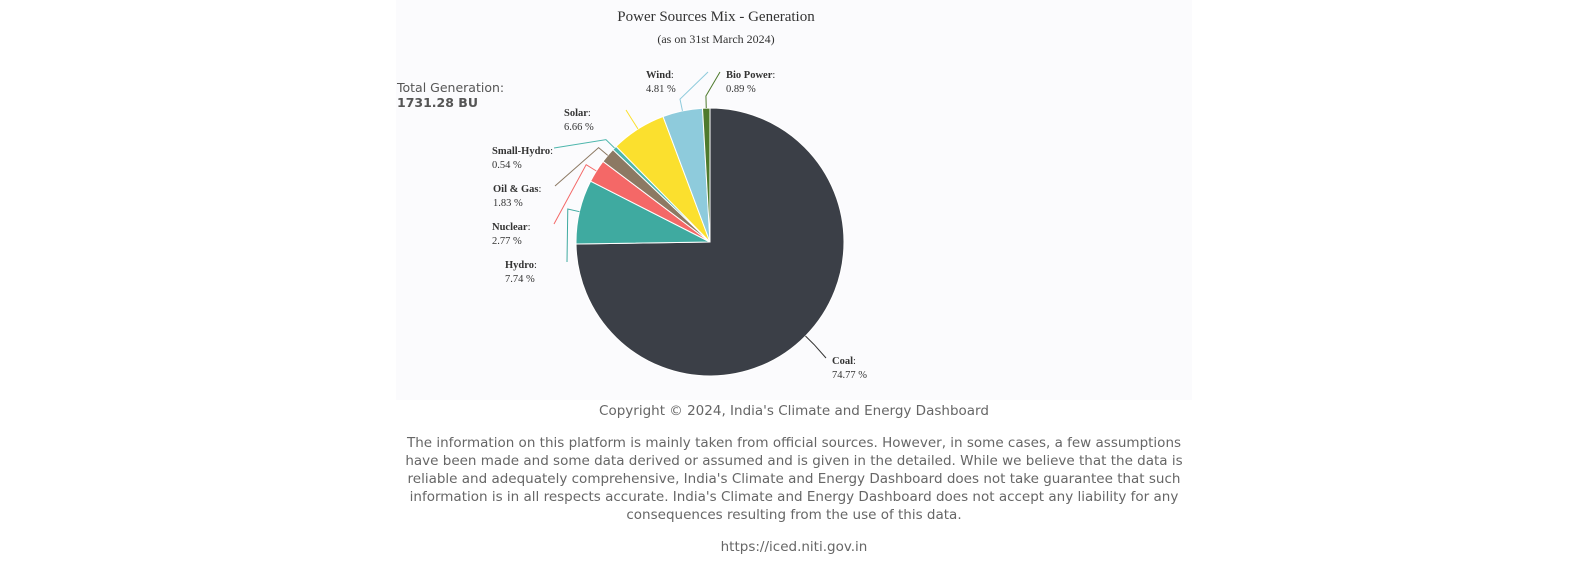 The width and height of the screenshot is (1588, 574). I want to click on data-label-value-hydro: 7.74 %, so click(520, 279).